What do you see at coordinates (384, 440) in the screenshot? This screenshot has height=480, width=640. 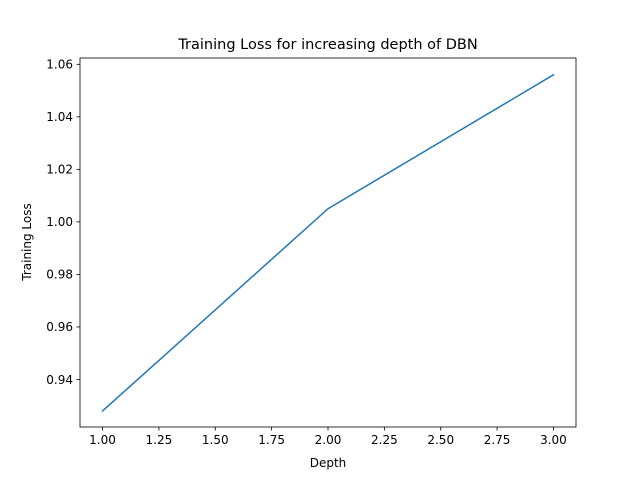 I see `x-tick-label: 2.25` at bounding box center [384, 440].